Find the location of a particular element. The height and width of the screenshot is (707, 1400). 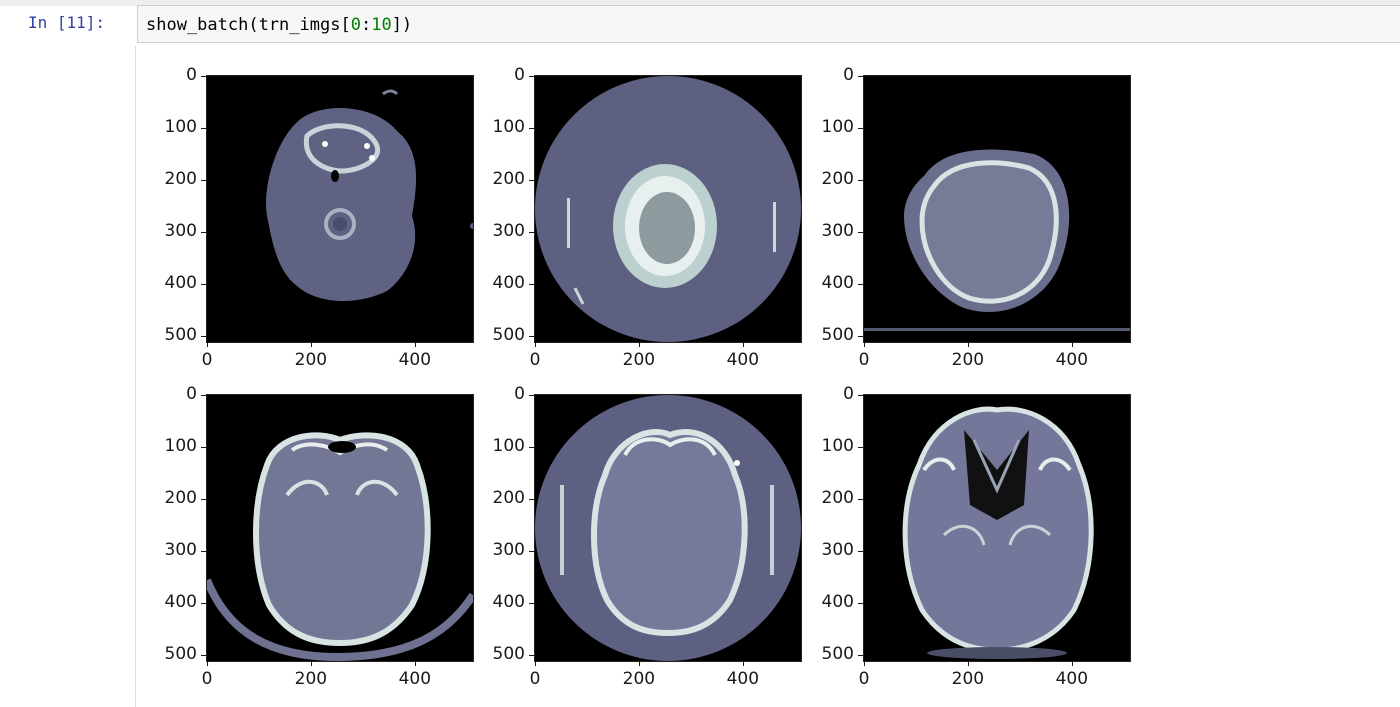

output-divider is located at coordinates (135, 376).